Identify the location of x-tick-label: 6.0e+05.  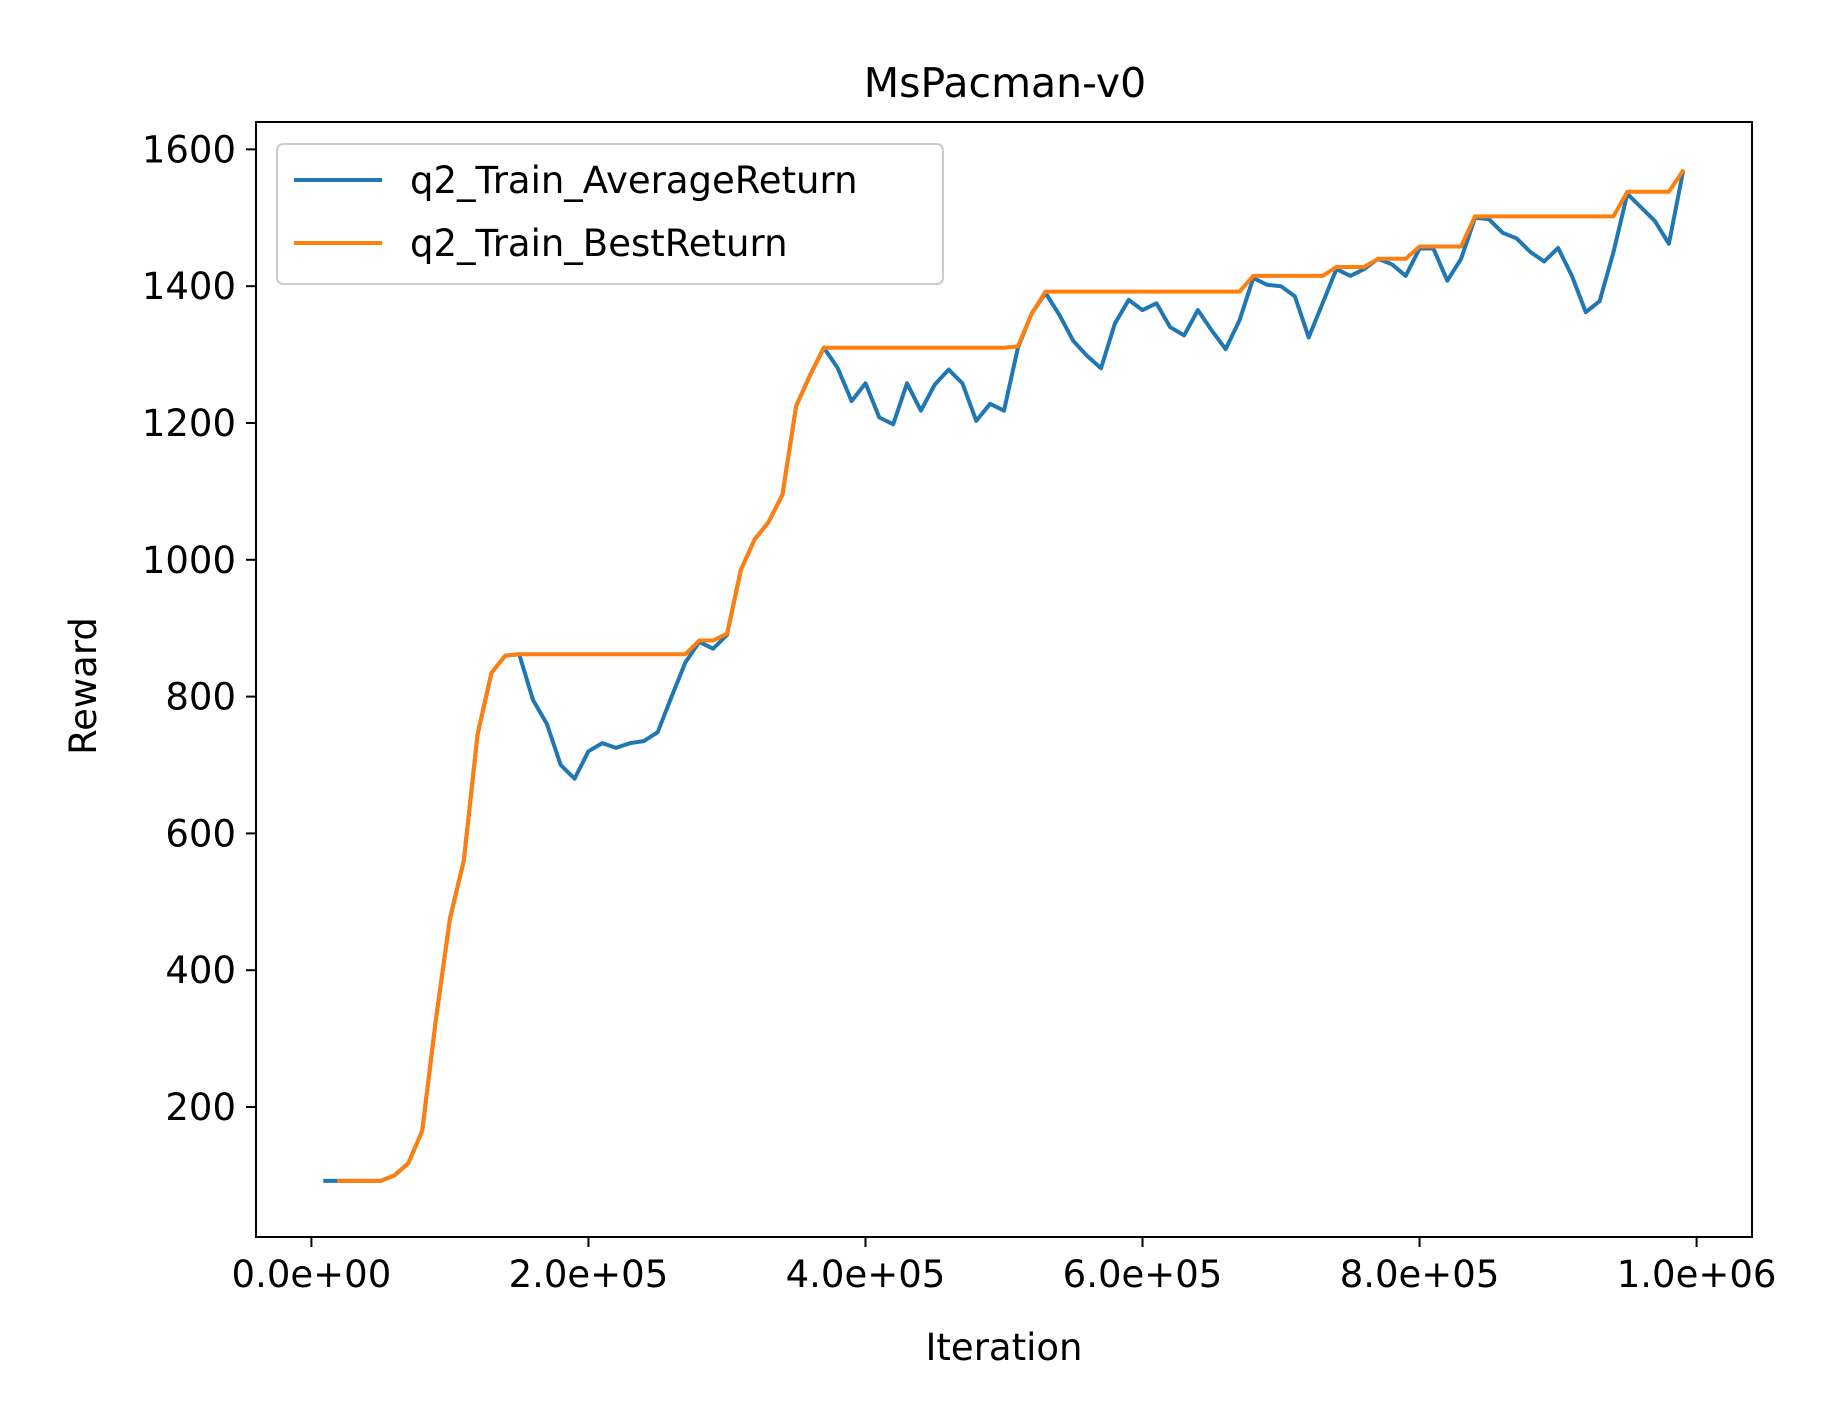
(1143, 1274).